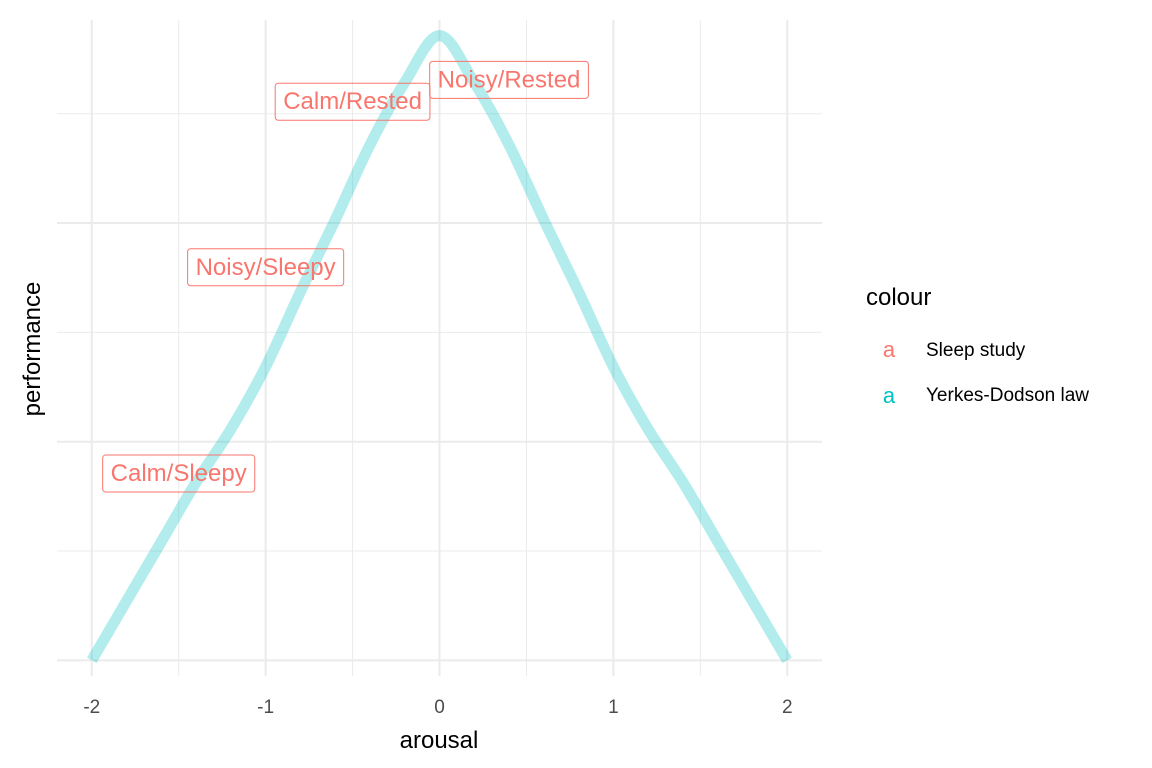 The image size is (1152, 768). I want to click on annotation-text: Calm/Sleepy, so click(179, 473).